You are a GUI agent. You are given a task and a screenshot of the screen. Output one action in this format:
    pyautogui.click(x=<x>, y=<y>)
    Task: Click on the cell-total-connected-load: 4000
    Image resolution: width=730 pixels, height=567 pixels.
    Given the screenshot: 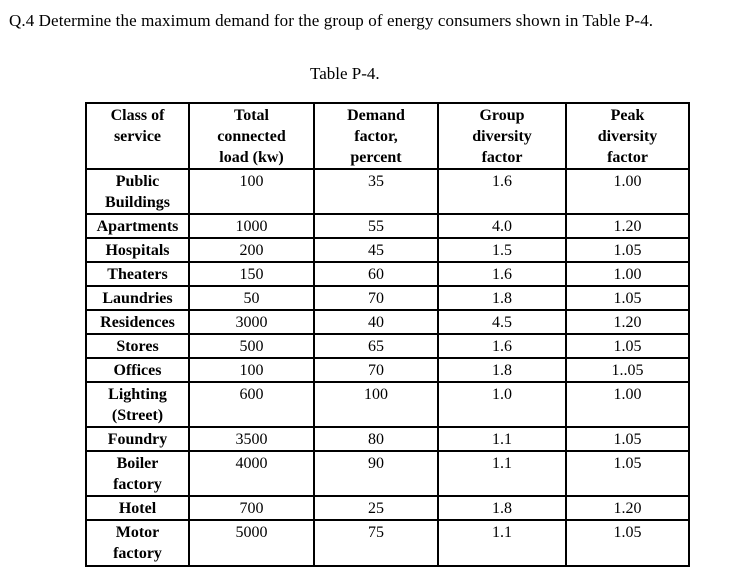 What is the action you would take?
    pyautogui.click(x=251, y=473)
    